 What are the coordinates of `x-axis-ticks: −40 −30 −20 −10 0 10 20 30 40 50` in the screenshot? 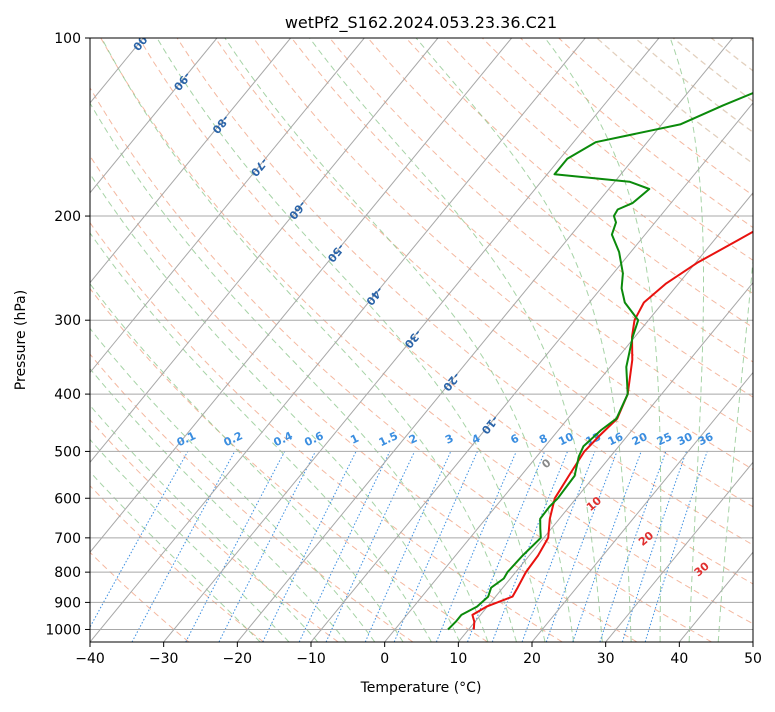 It's located at (418, 654).